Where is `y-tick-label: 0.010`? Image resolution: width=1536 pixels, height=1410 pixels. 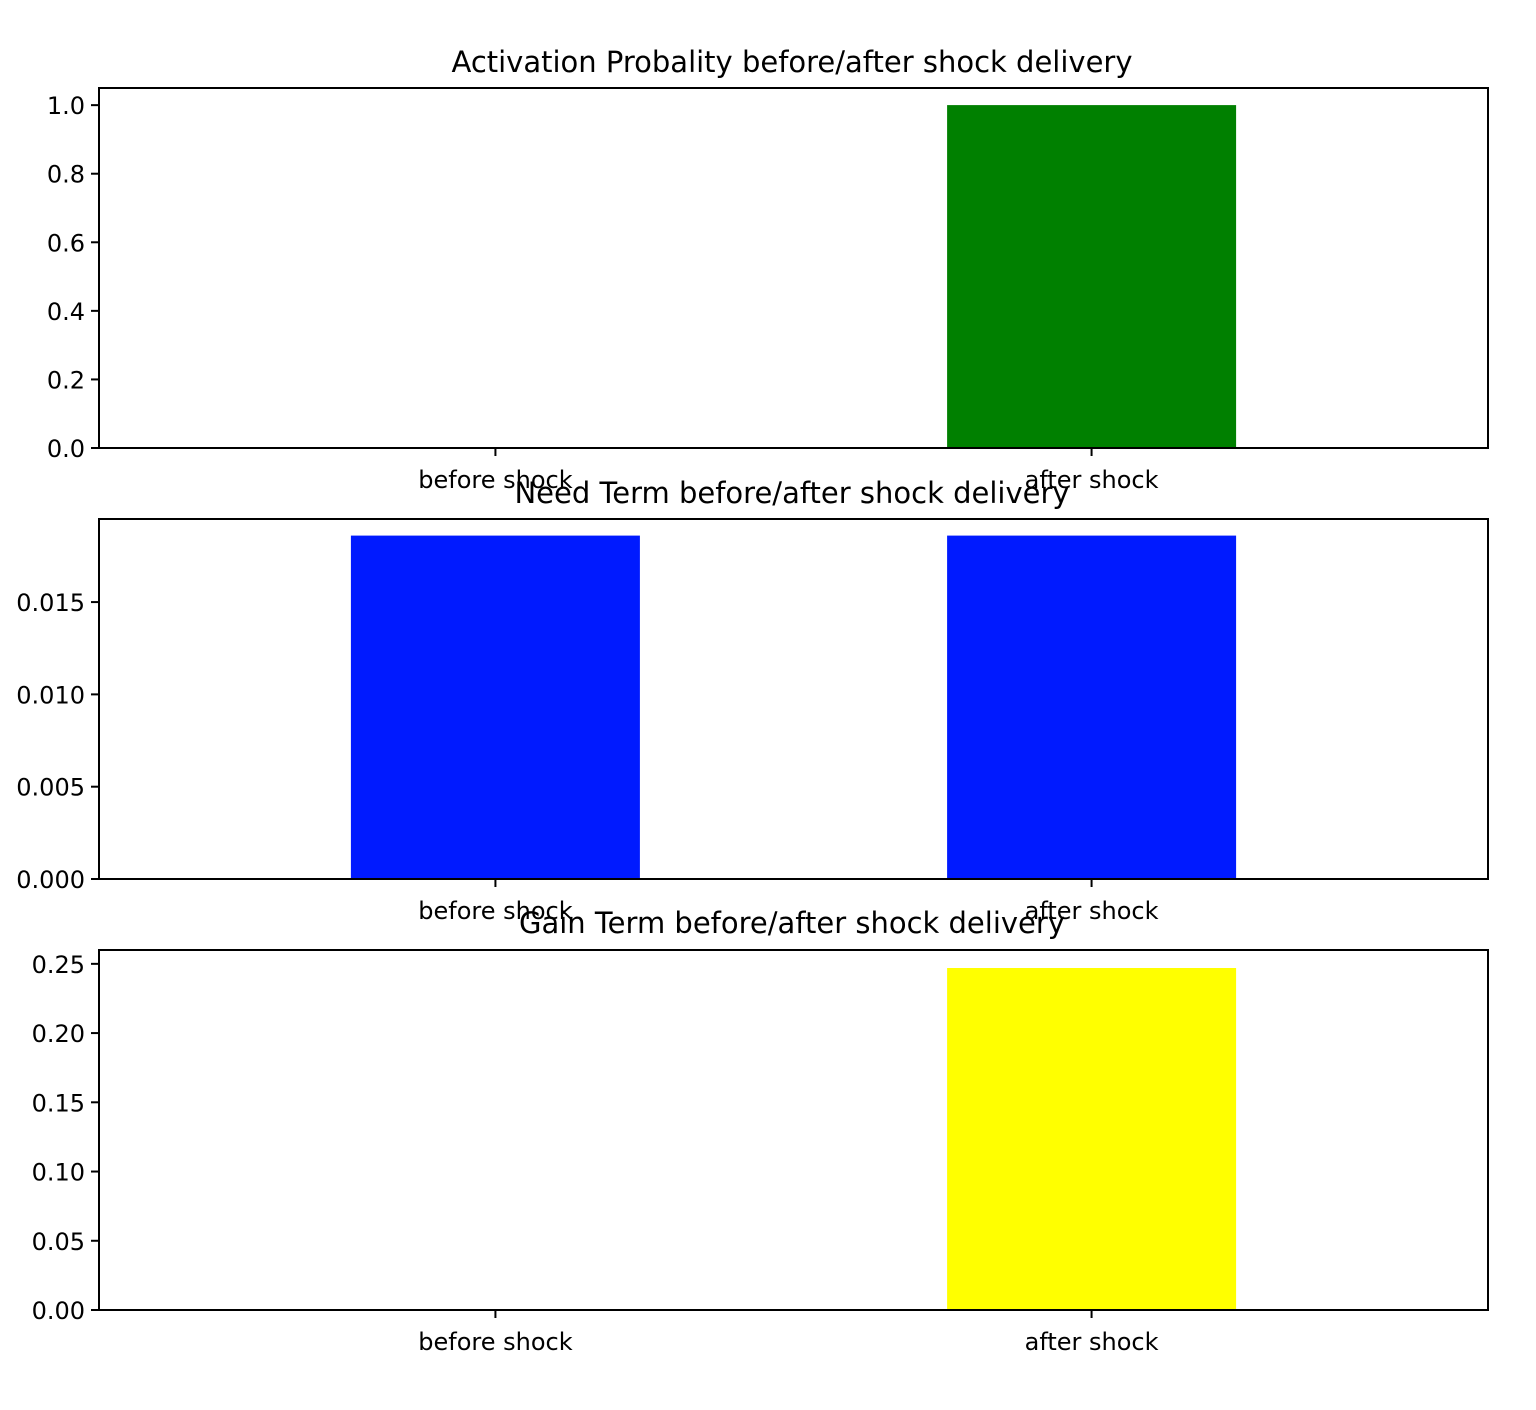 y-tick-label: 0.010 is located at coordinates (50, 695).